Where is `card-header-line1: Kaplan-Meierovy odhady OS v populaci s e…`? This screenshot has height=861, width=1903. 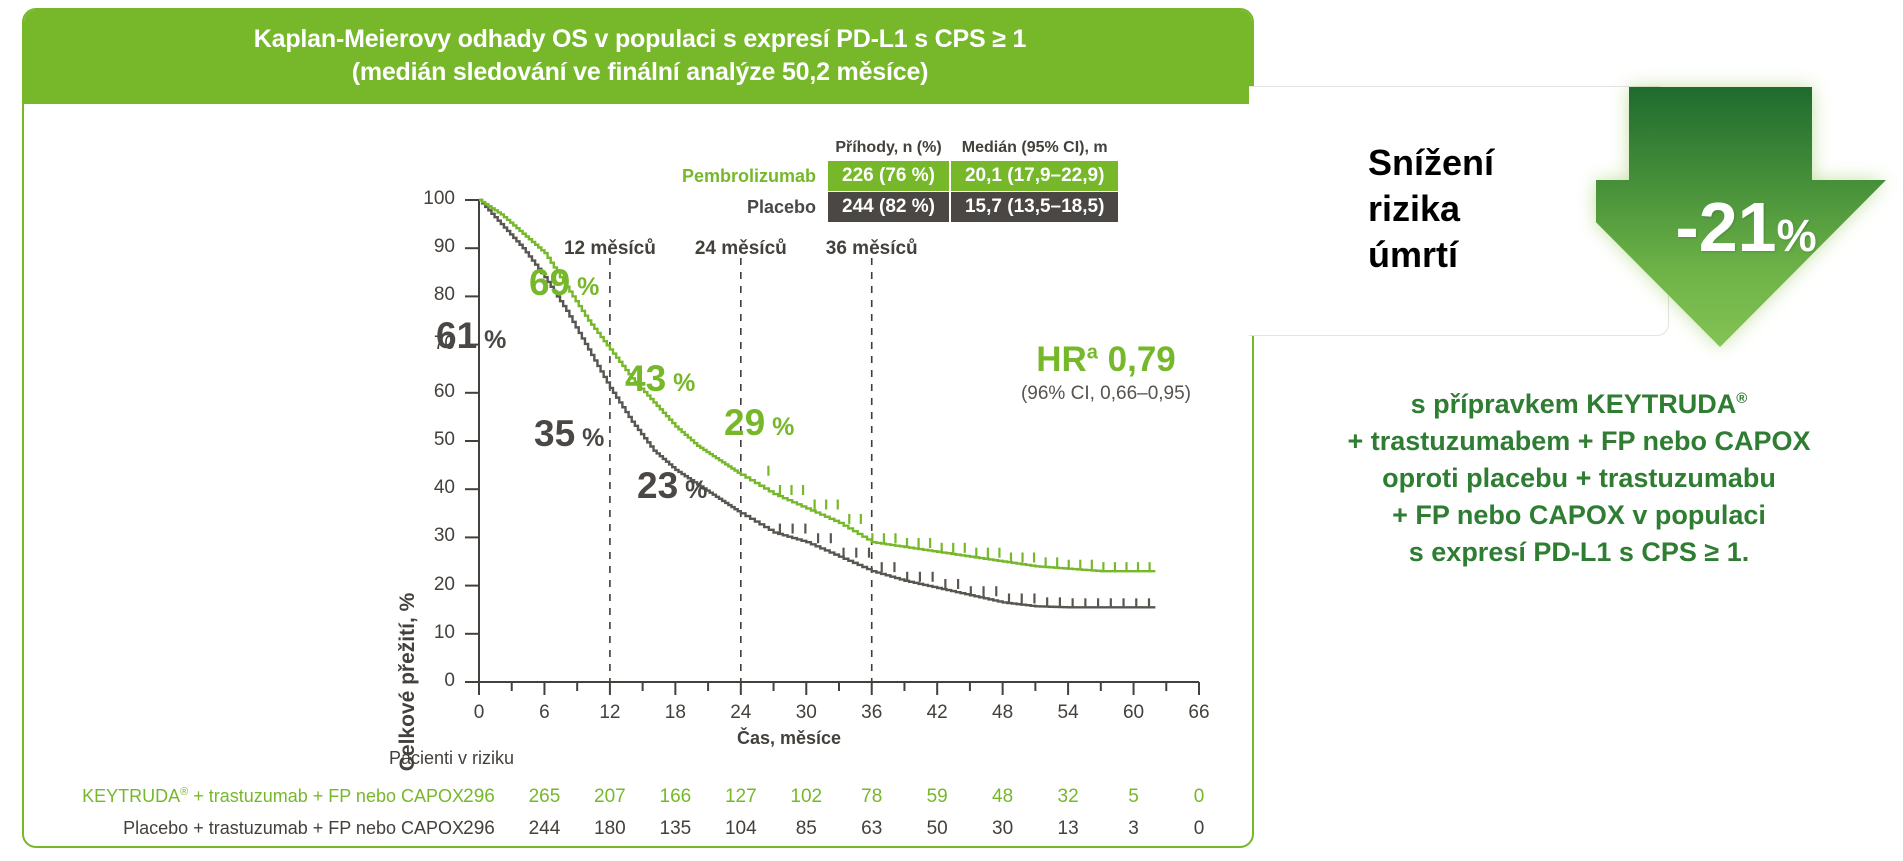 card-header-line1: Kaplan-Meierovy odhady OS v populaci s e… is located at coordinates (640, 39).